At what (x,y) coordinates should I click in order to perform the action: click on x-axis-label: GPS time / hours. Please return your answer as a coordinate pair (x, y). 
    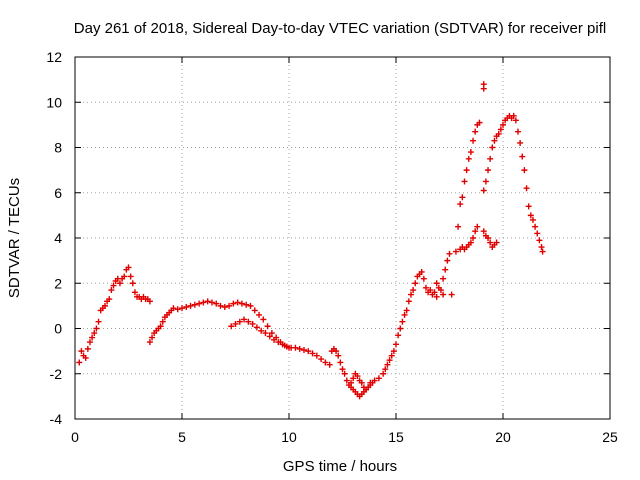
    Looking at the image, I should click on (340, 466).